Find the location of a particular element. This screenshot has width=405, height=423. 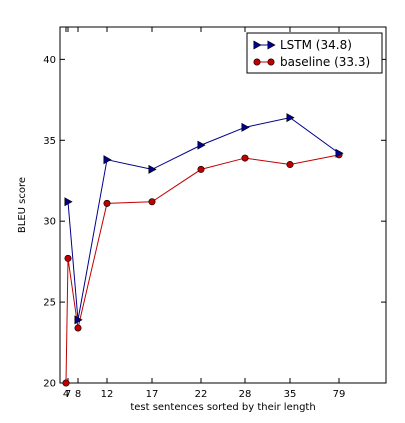

x-tick-label: 28 is located at coordinates (245, 394).